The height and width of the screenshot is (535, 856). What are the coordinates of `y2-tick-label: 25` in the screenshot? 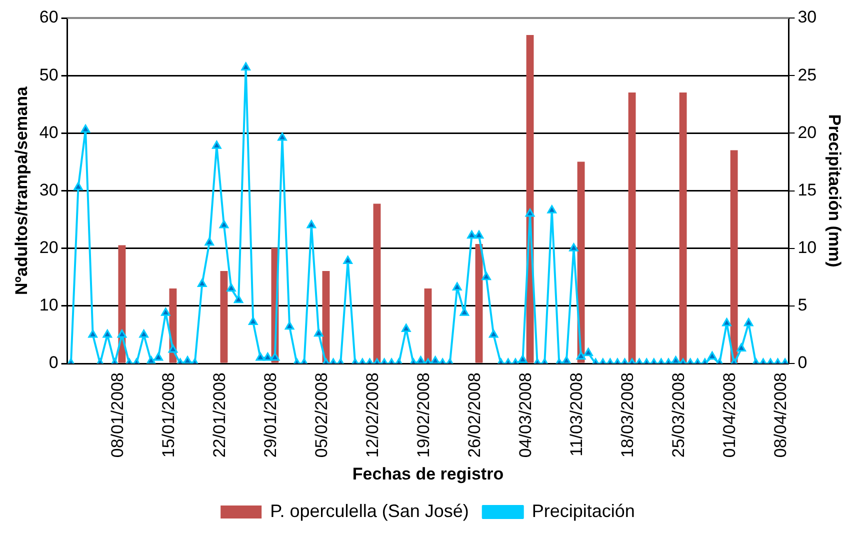 It's located at (807, 74).